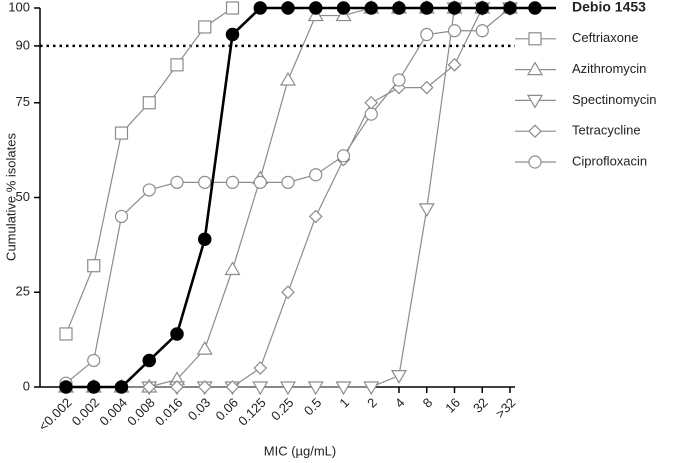 This screenshot has height=463, width=685. Describe the element at coordinates (400, 403) in the screenshot. I see `x-tick-label: 4` at that location.